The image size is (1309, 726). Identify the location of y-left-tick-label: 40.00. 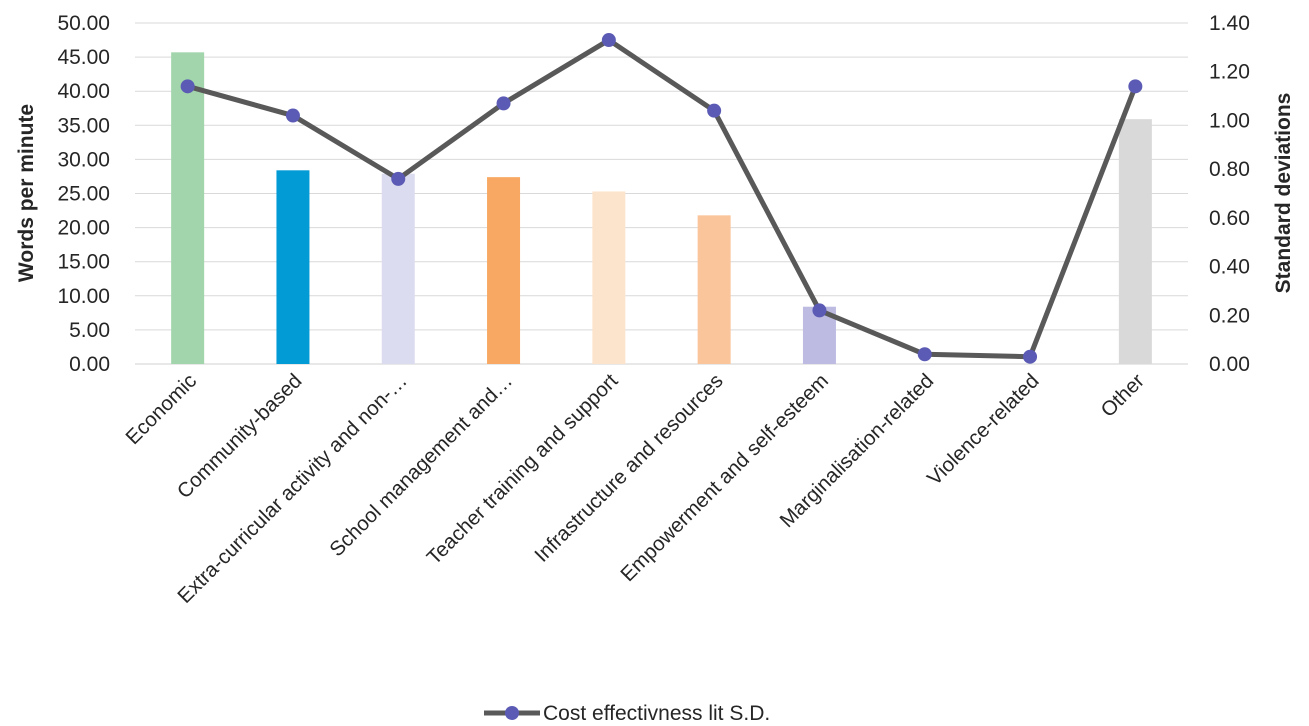
(83, 91).